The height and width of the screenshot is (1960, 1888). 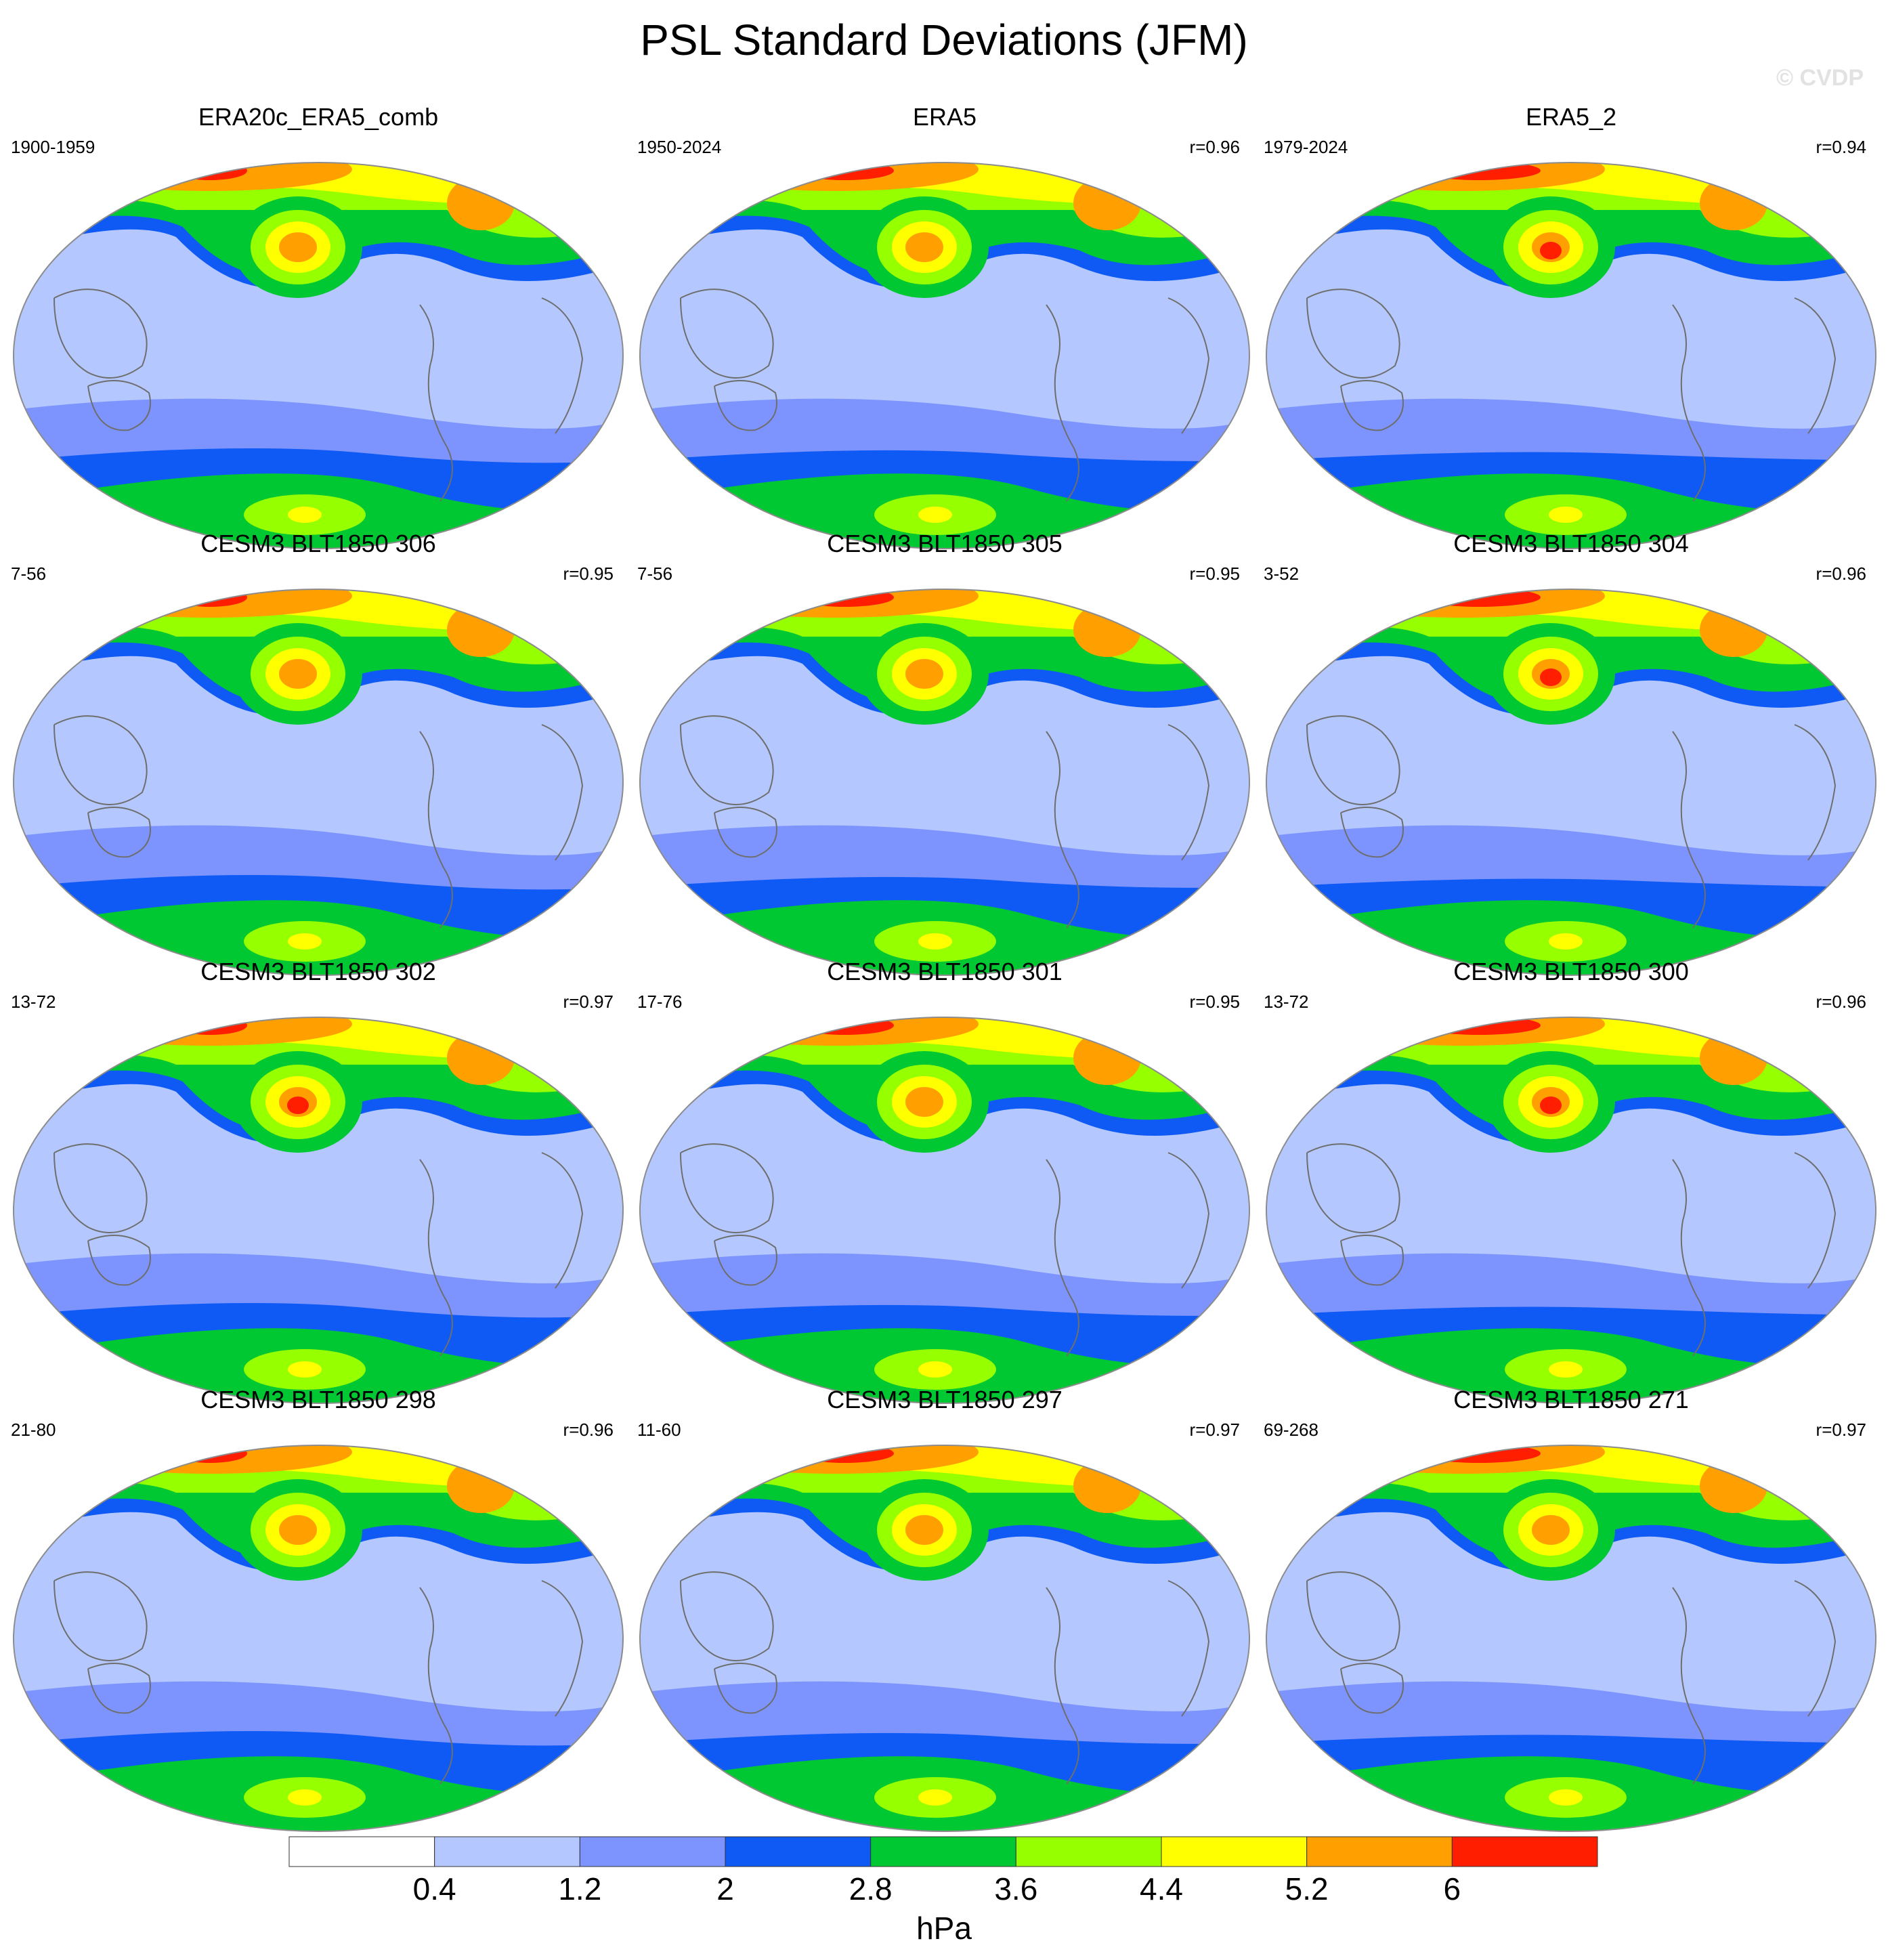 I want to click on map-panel: CESM3 BLT1850 306 7-56 r=0.95, so click(x=318, y=738).